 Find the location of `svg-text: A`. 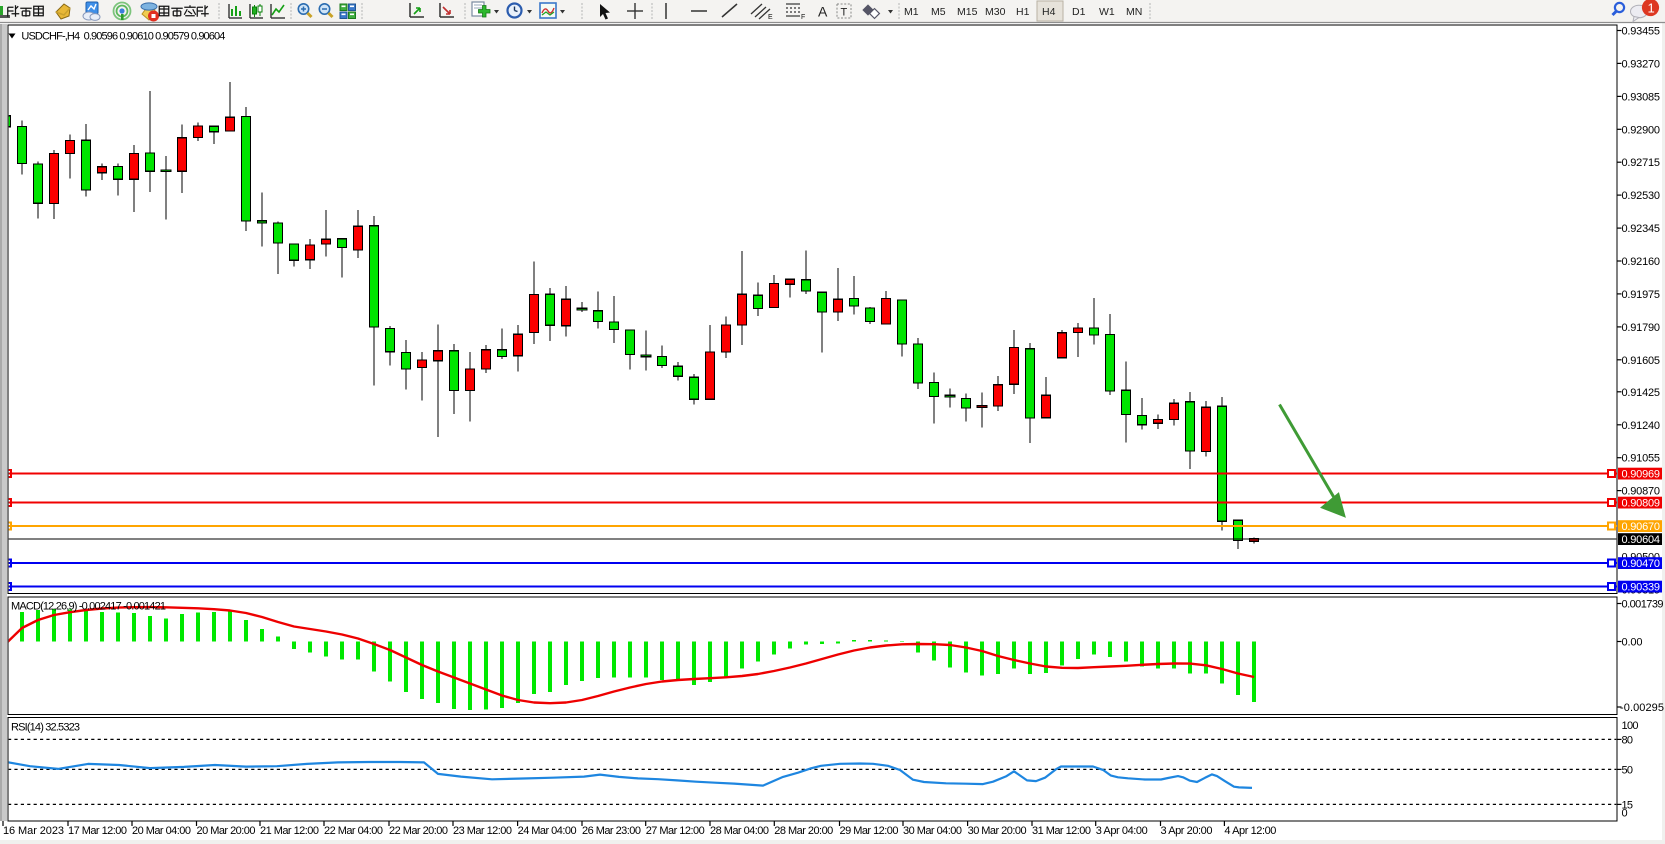

svg-text: A is located at coordinates (823, 12).